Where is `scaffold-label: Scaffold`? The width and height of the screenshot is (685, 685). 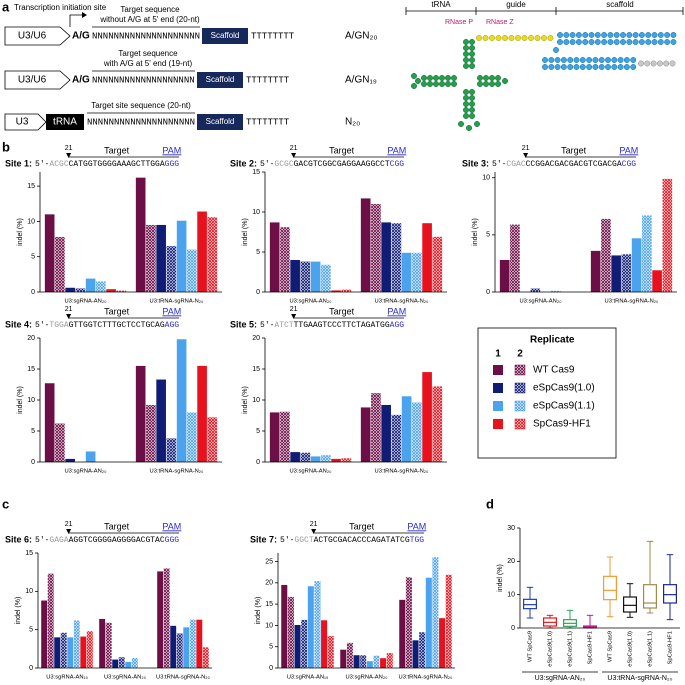
scaffold-label: Scaffold is located at coordinates (225, 35).